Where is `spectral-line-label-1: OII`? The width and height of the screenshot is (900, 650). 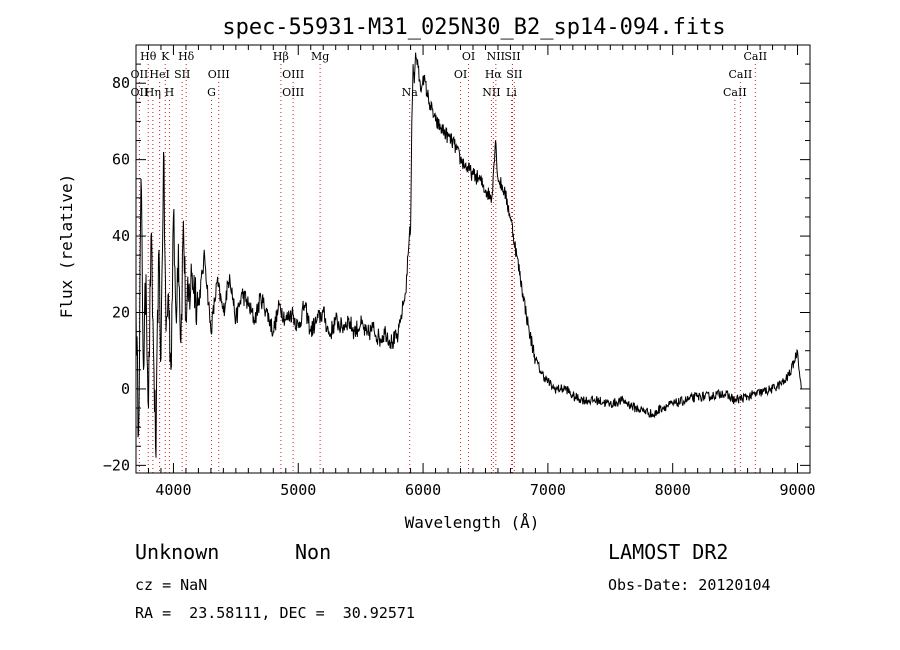 spectral-line-label-1: OII is located at coordinates (140, 74).